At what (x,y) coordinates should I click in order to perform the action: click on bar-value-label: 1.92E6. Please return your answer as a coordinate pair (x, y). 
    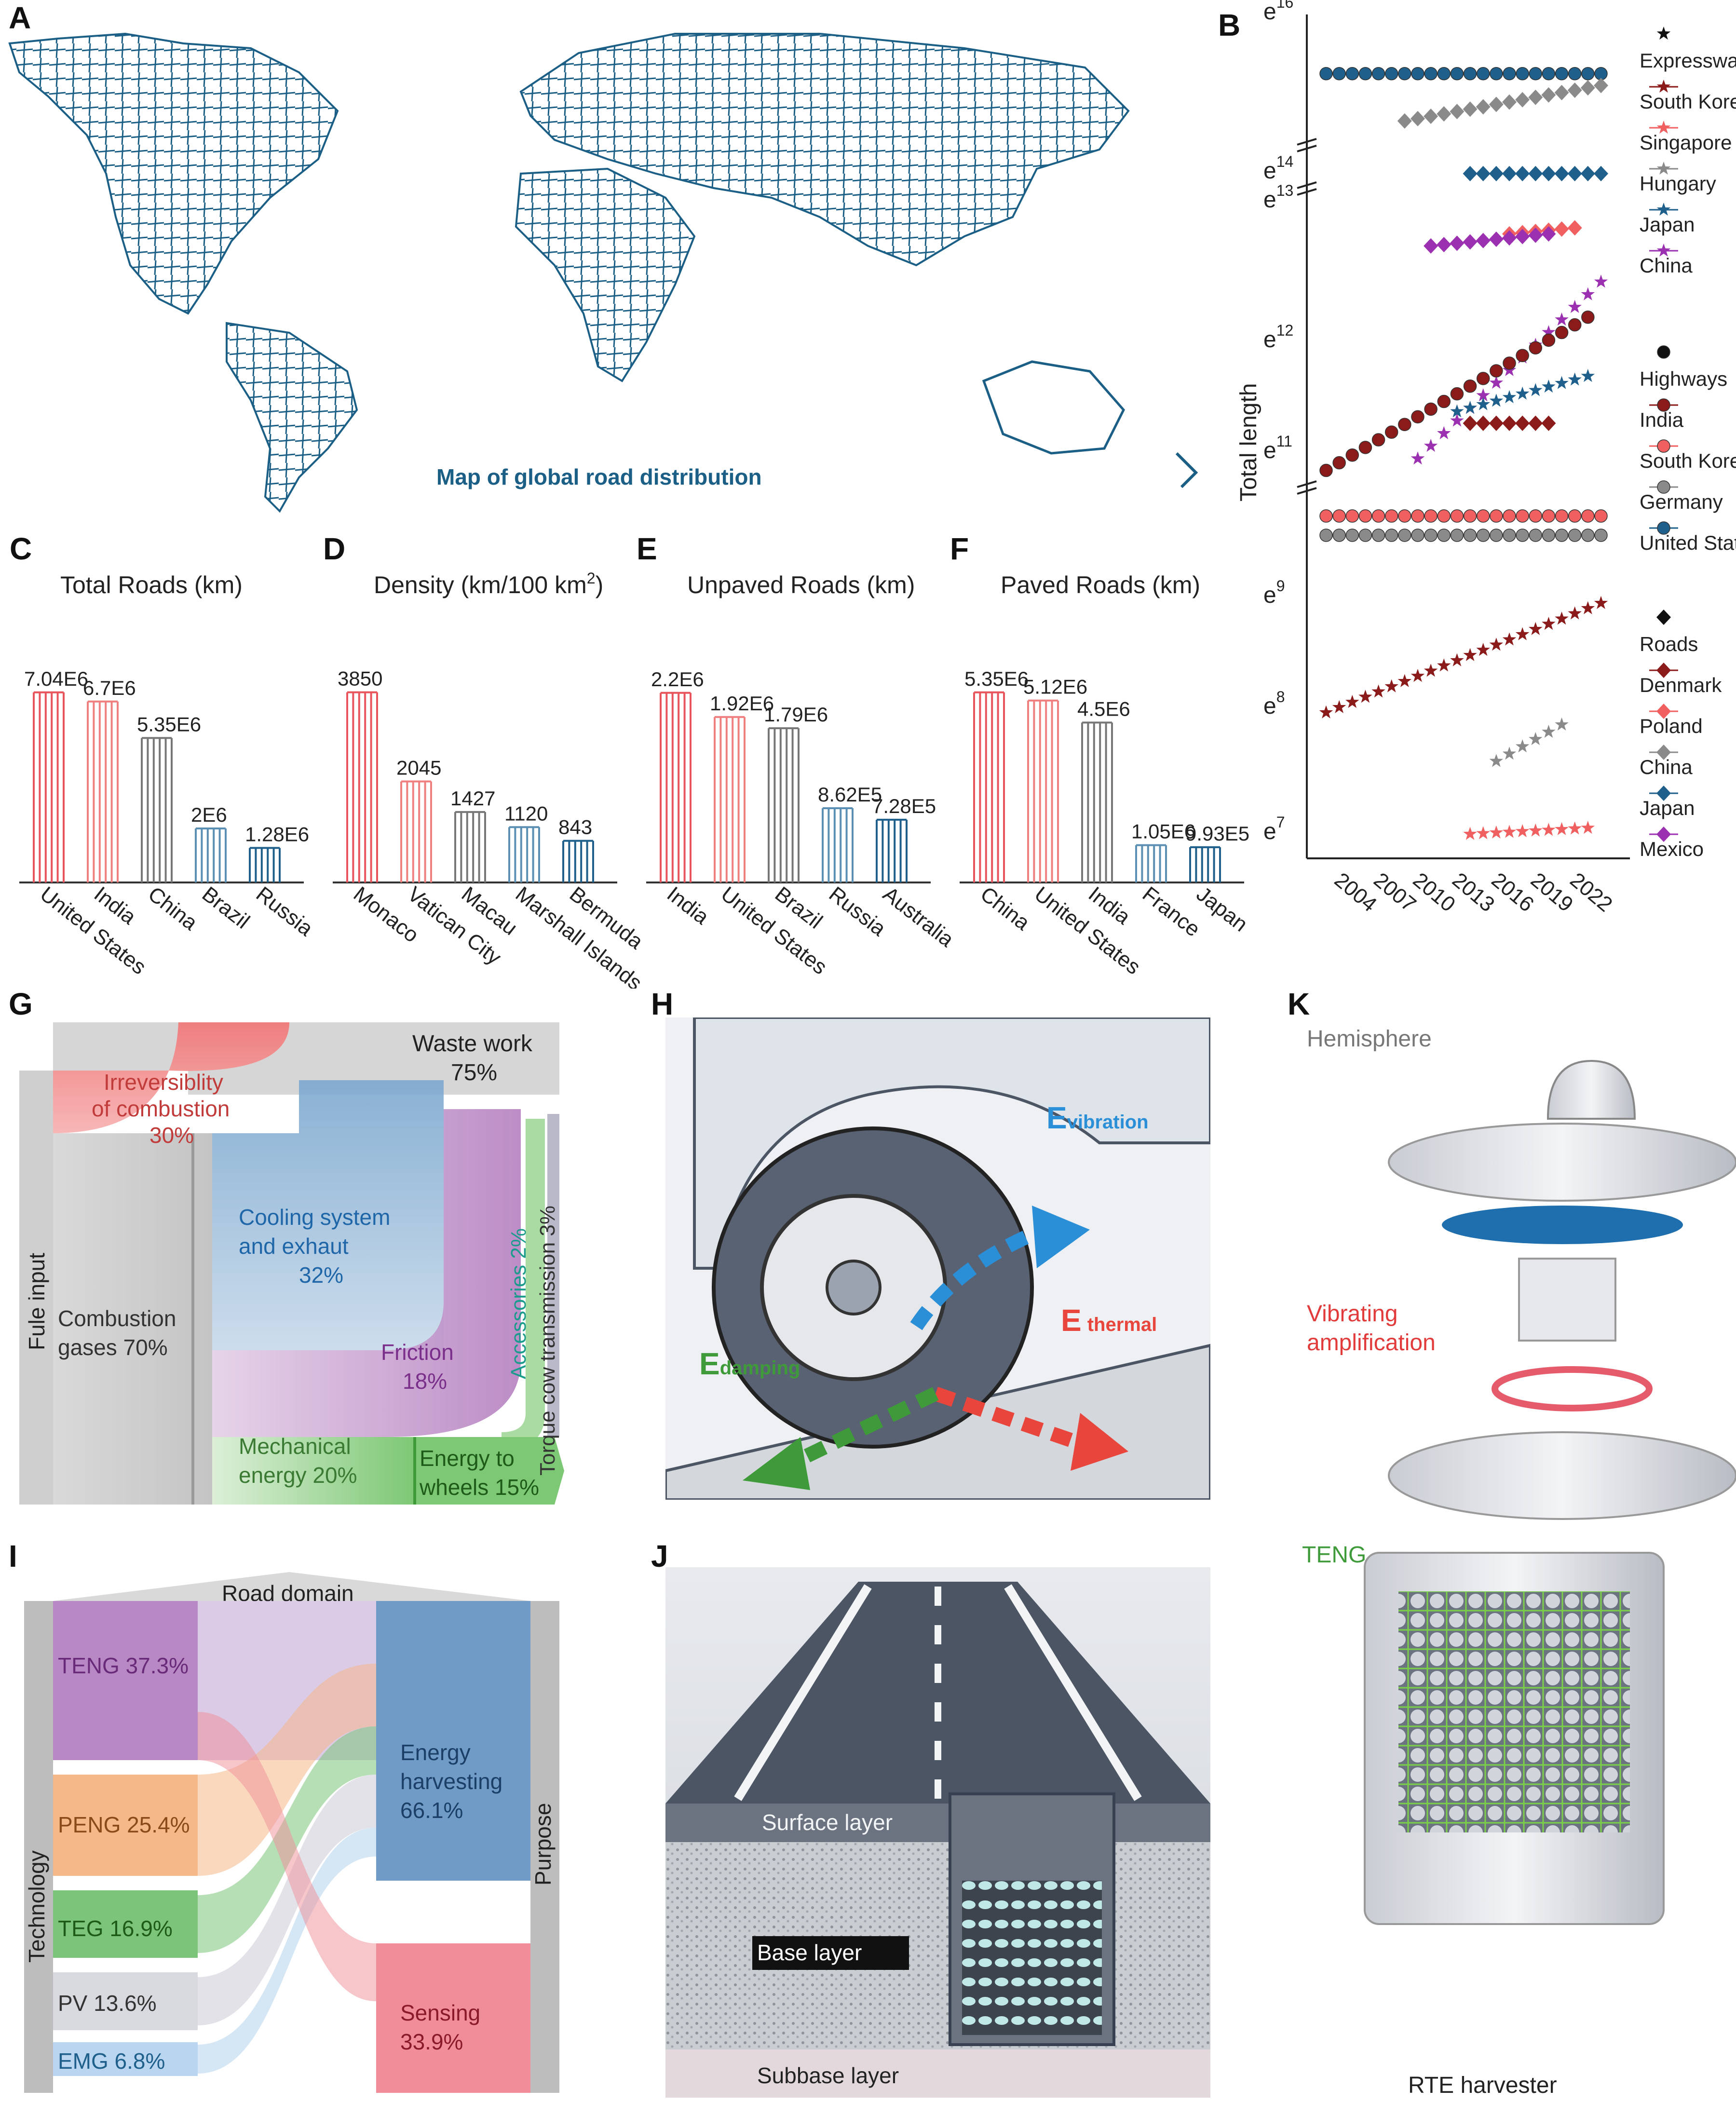
    Looking at the image, I should click on (742, 703).